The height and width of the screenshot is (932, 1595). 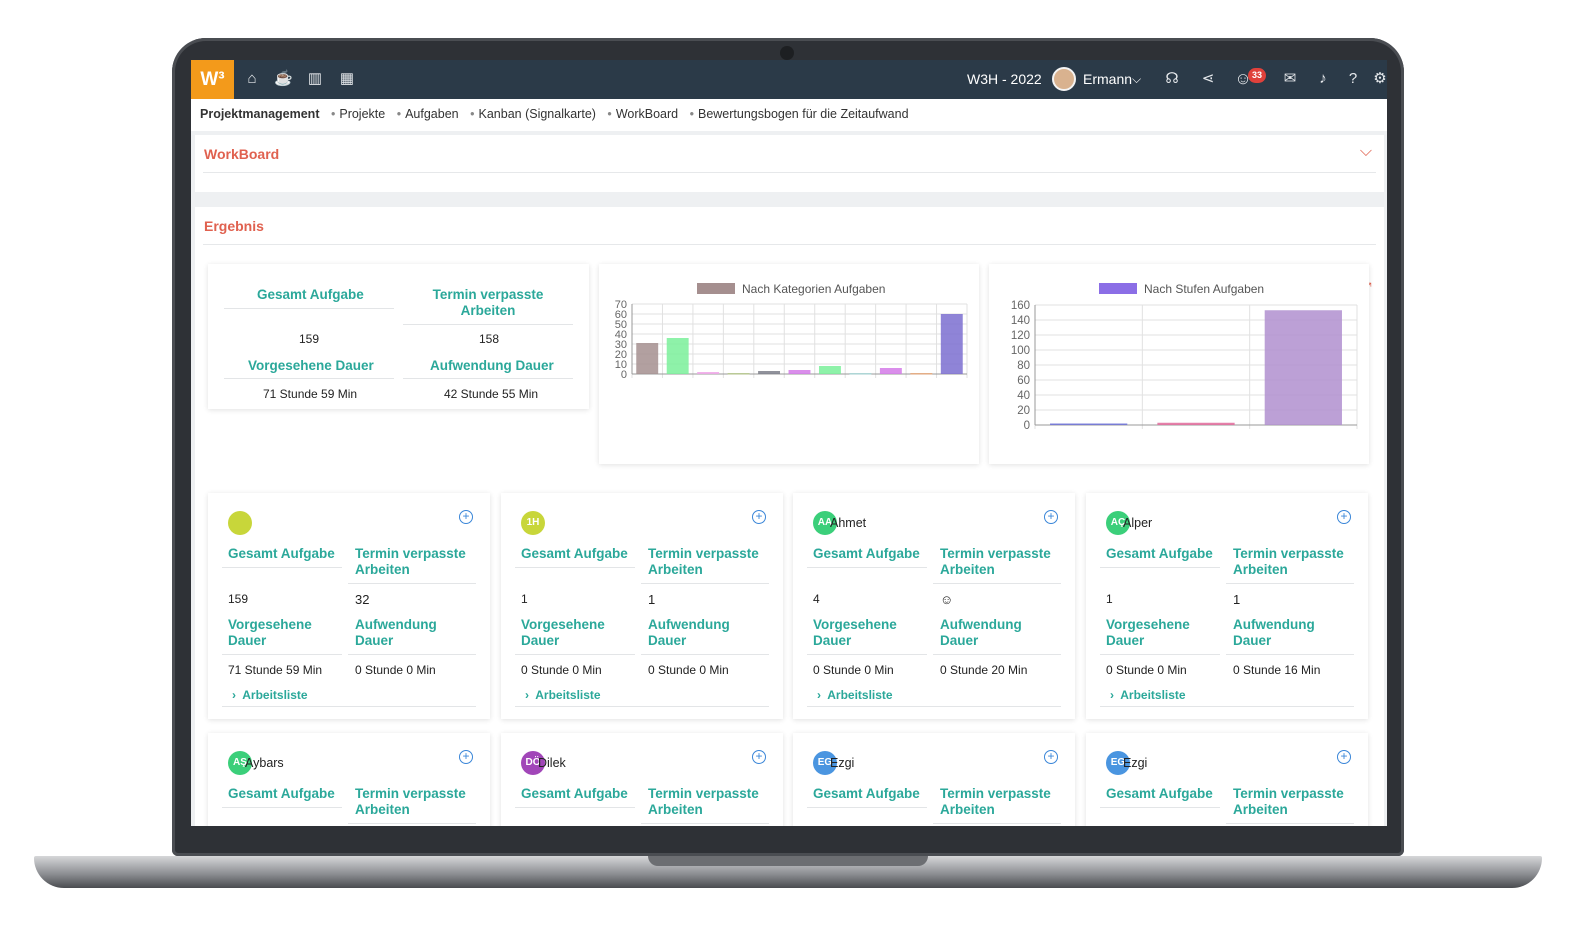 I want to click on y-tick-label: 50, so click(x=621, y=325).